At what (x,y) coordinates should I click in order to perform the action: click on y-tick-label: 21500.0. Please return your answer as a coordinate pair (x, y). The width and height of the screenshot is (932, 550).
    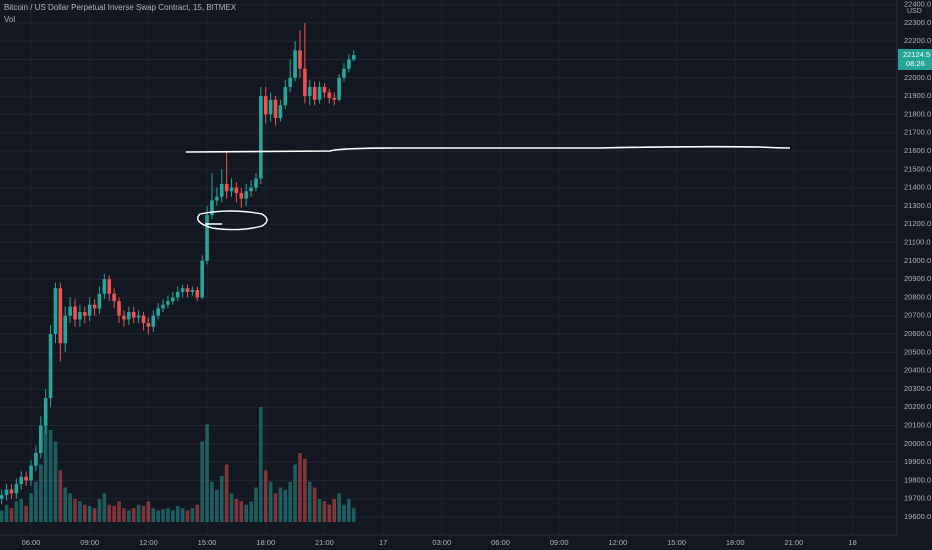
    Looking at the image, I should click on (917, 168).